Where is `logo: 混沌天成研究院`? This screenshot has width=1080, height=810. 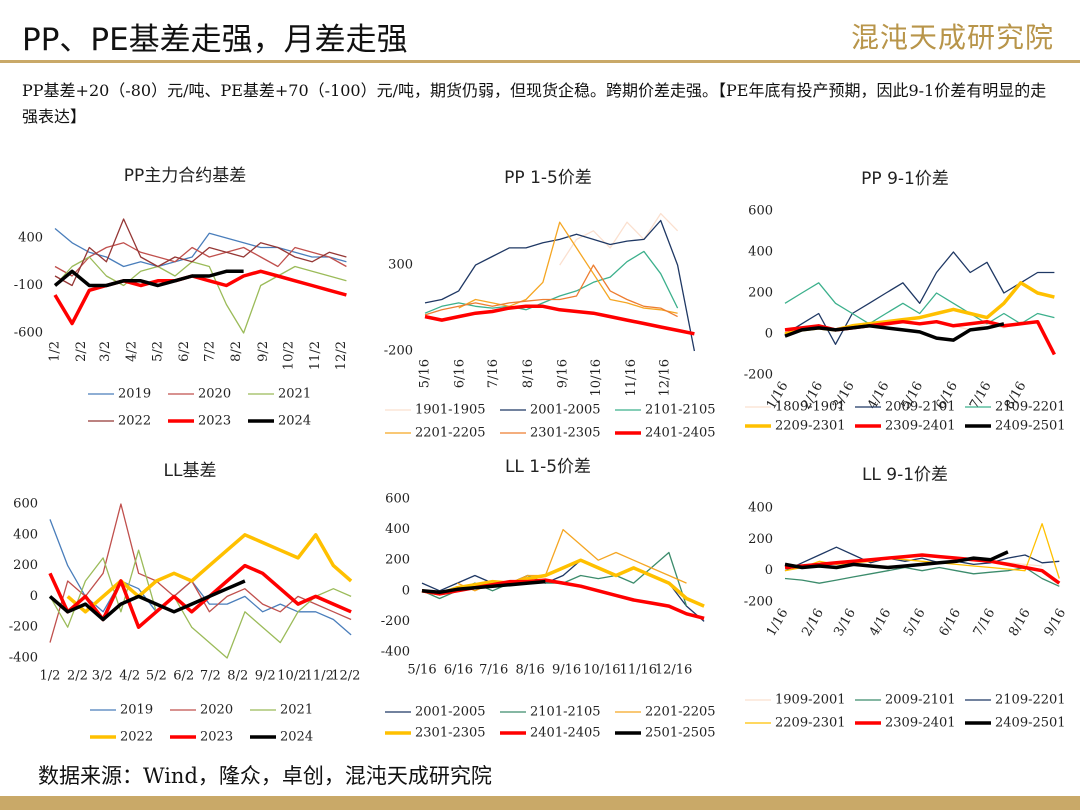 logo: 混沌天成研究院 is located at coordinates (952, 37).